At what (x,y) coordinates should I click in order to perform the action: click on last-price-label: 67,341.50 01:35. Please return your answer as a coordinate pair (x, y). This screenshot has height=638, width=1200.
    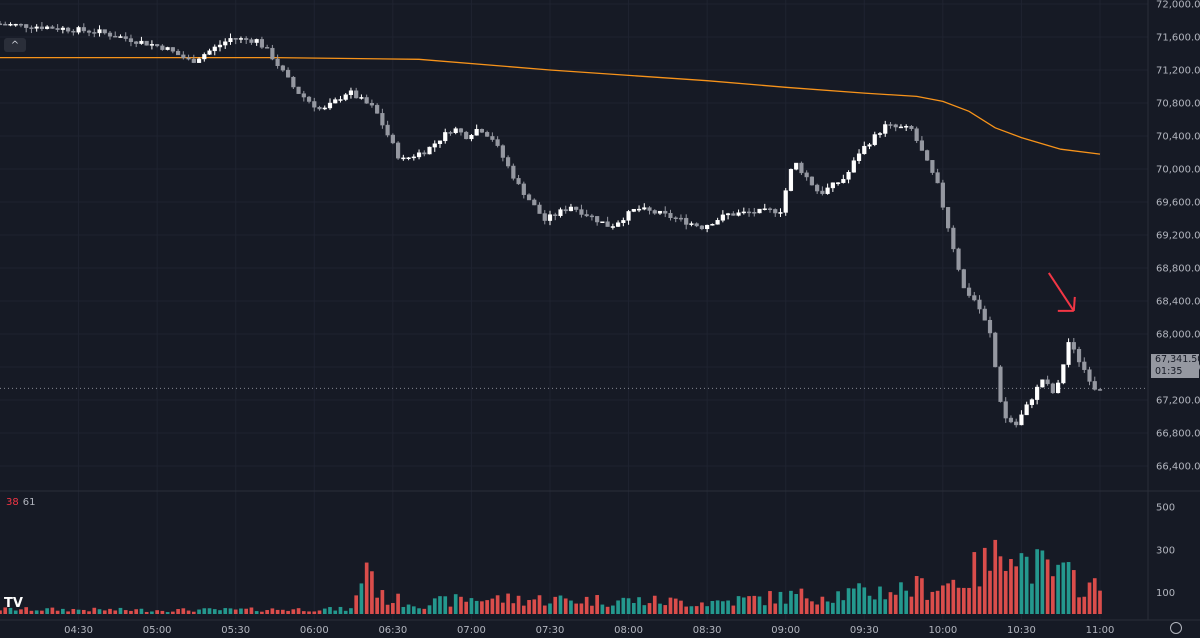
    Looking at the image, I should click on (1175, 366).